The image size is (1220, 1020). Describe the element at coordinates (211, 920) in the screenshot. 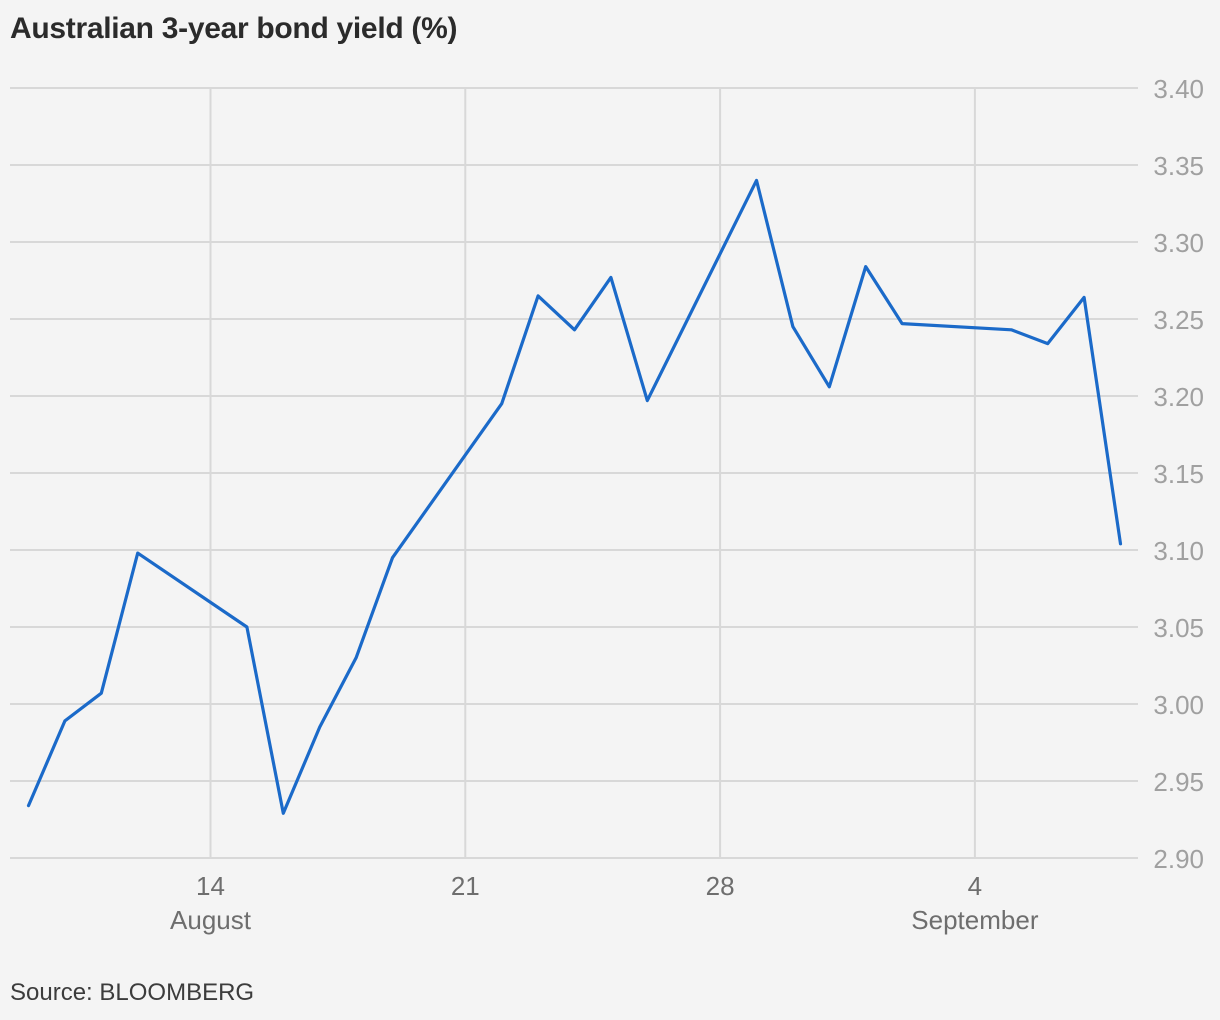

I see `x-month-label: August` at that location.